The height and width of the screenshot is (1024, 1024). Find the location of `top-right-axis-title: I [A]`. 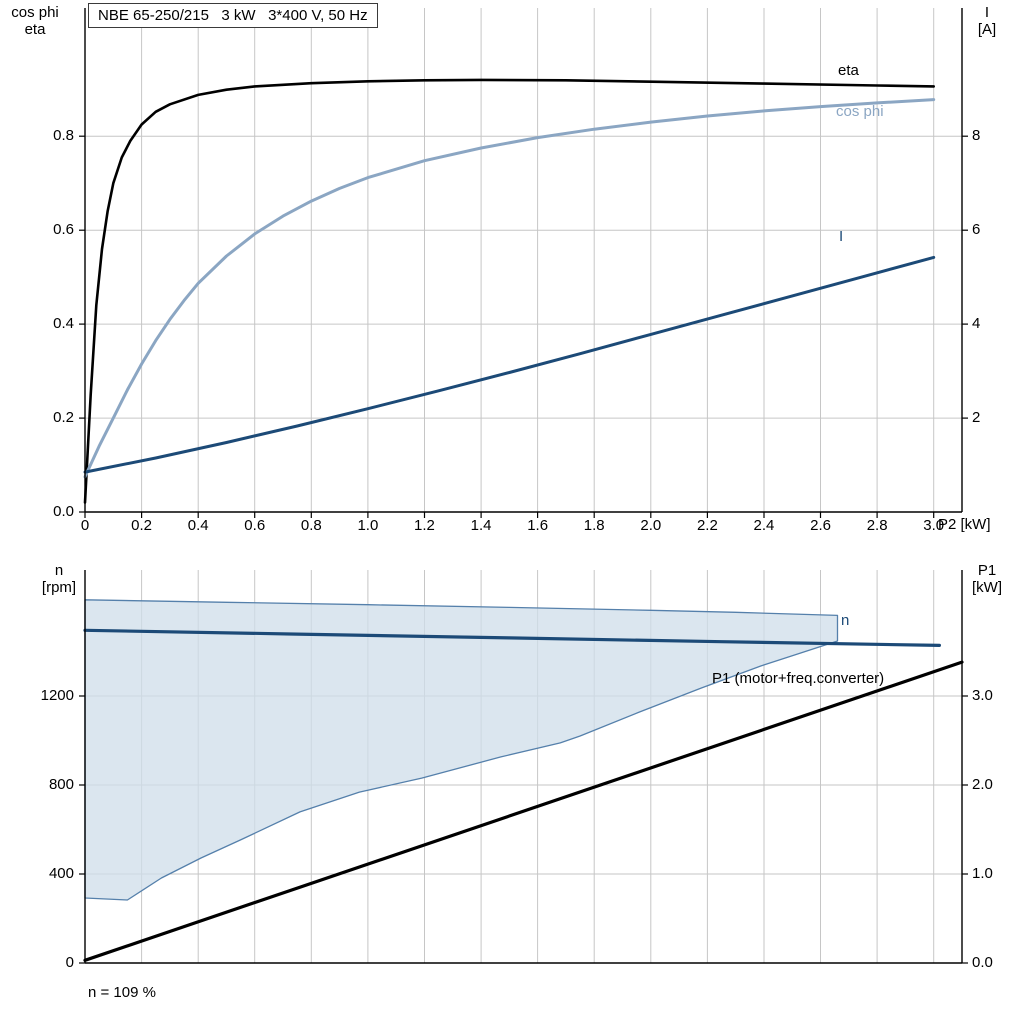

top-right-axis-title: I [A] is located at coordinates (987, 21).